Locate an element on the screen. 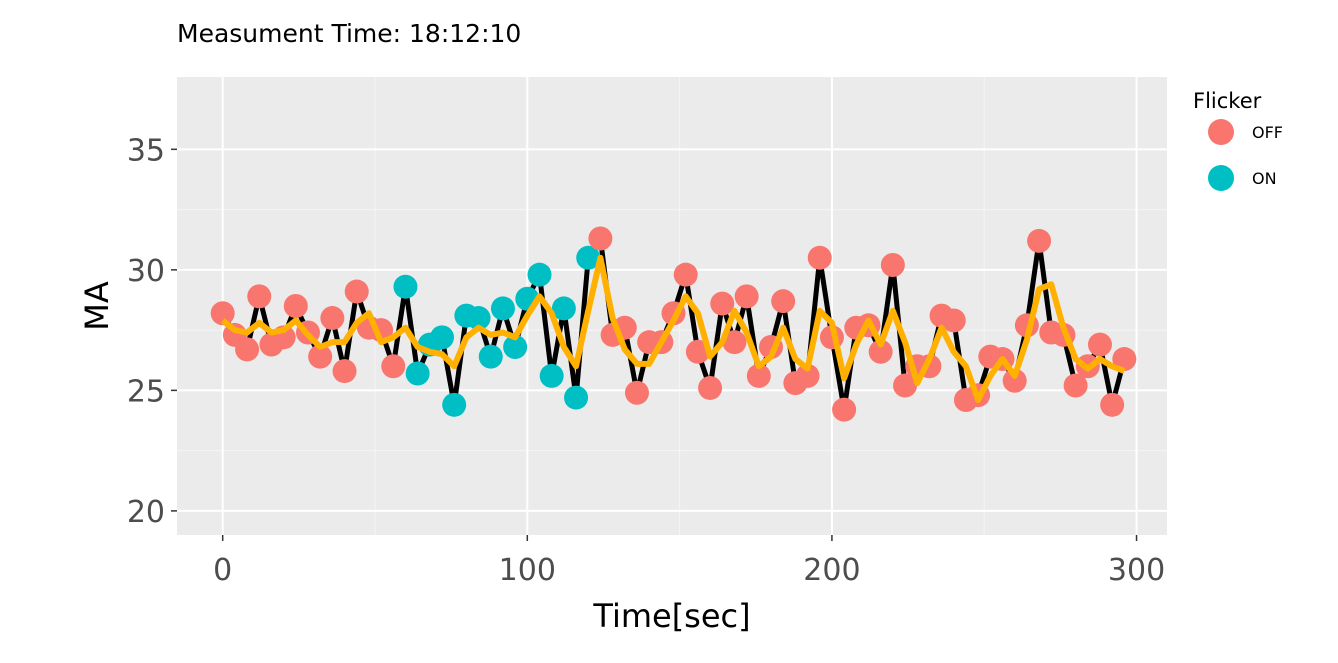 The width and height of the screenshot is (1338, 663). x-axis: 0 100 200 300 is located at coordinates (689, 561).